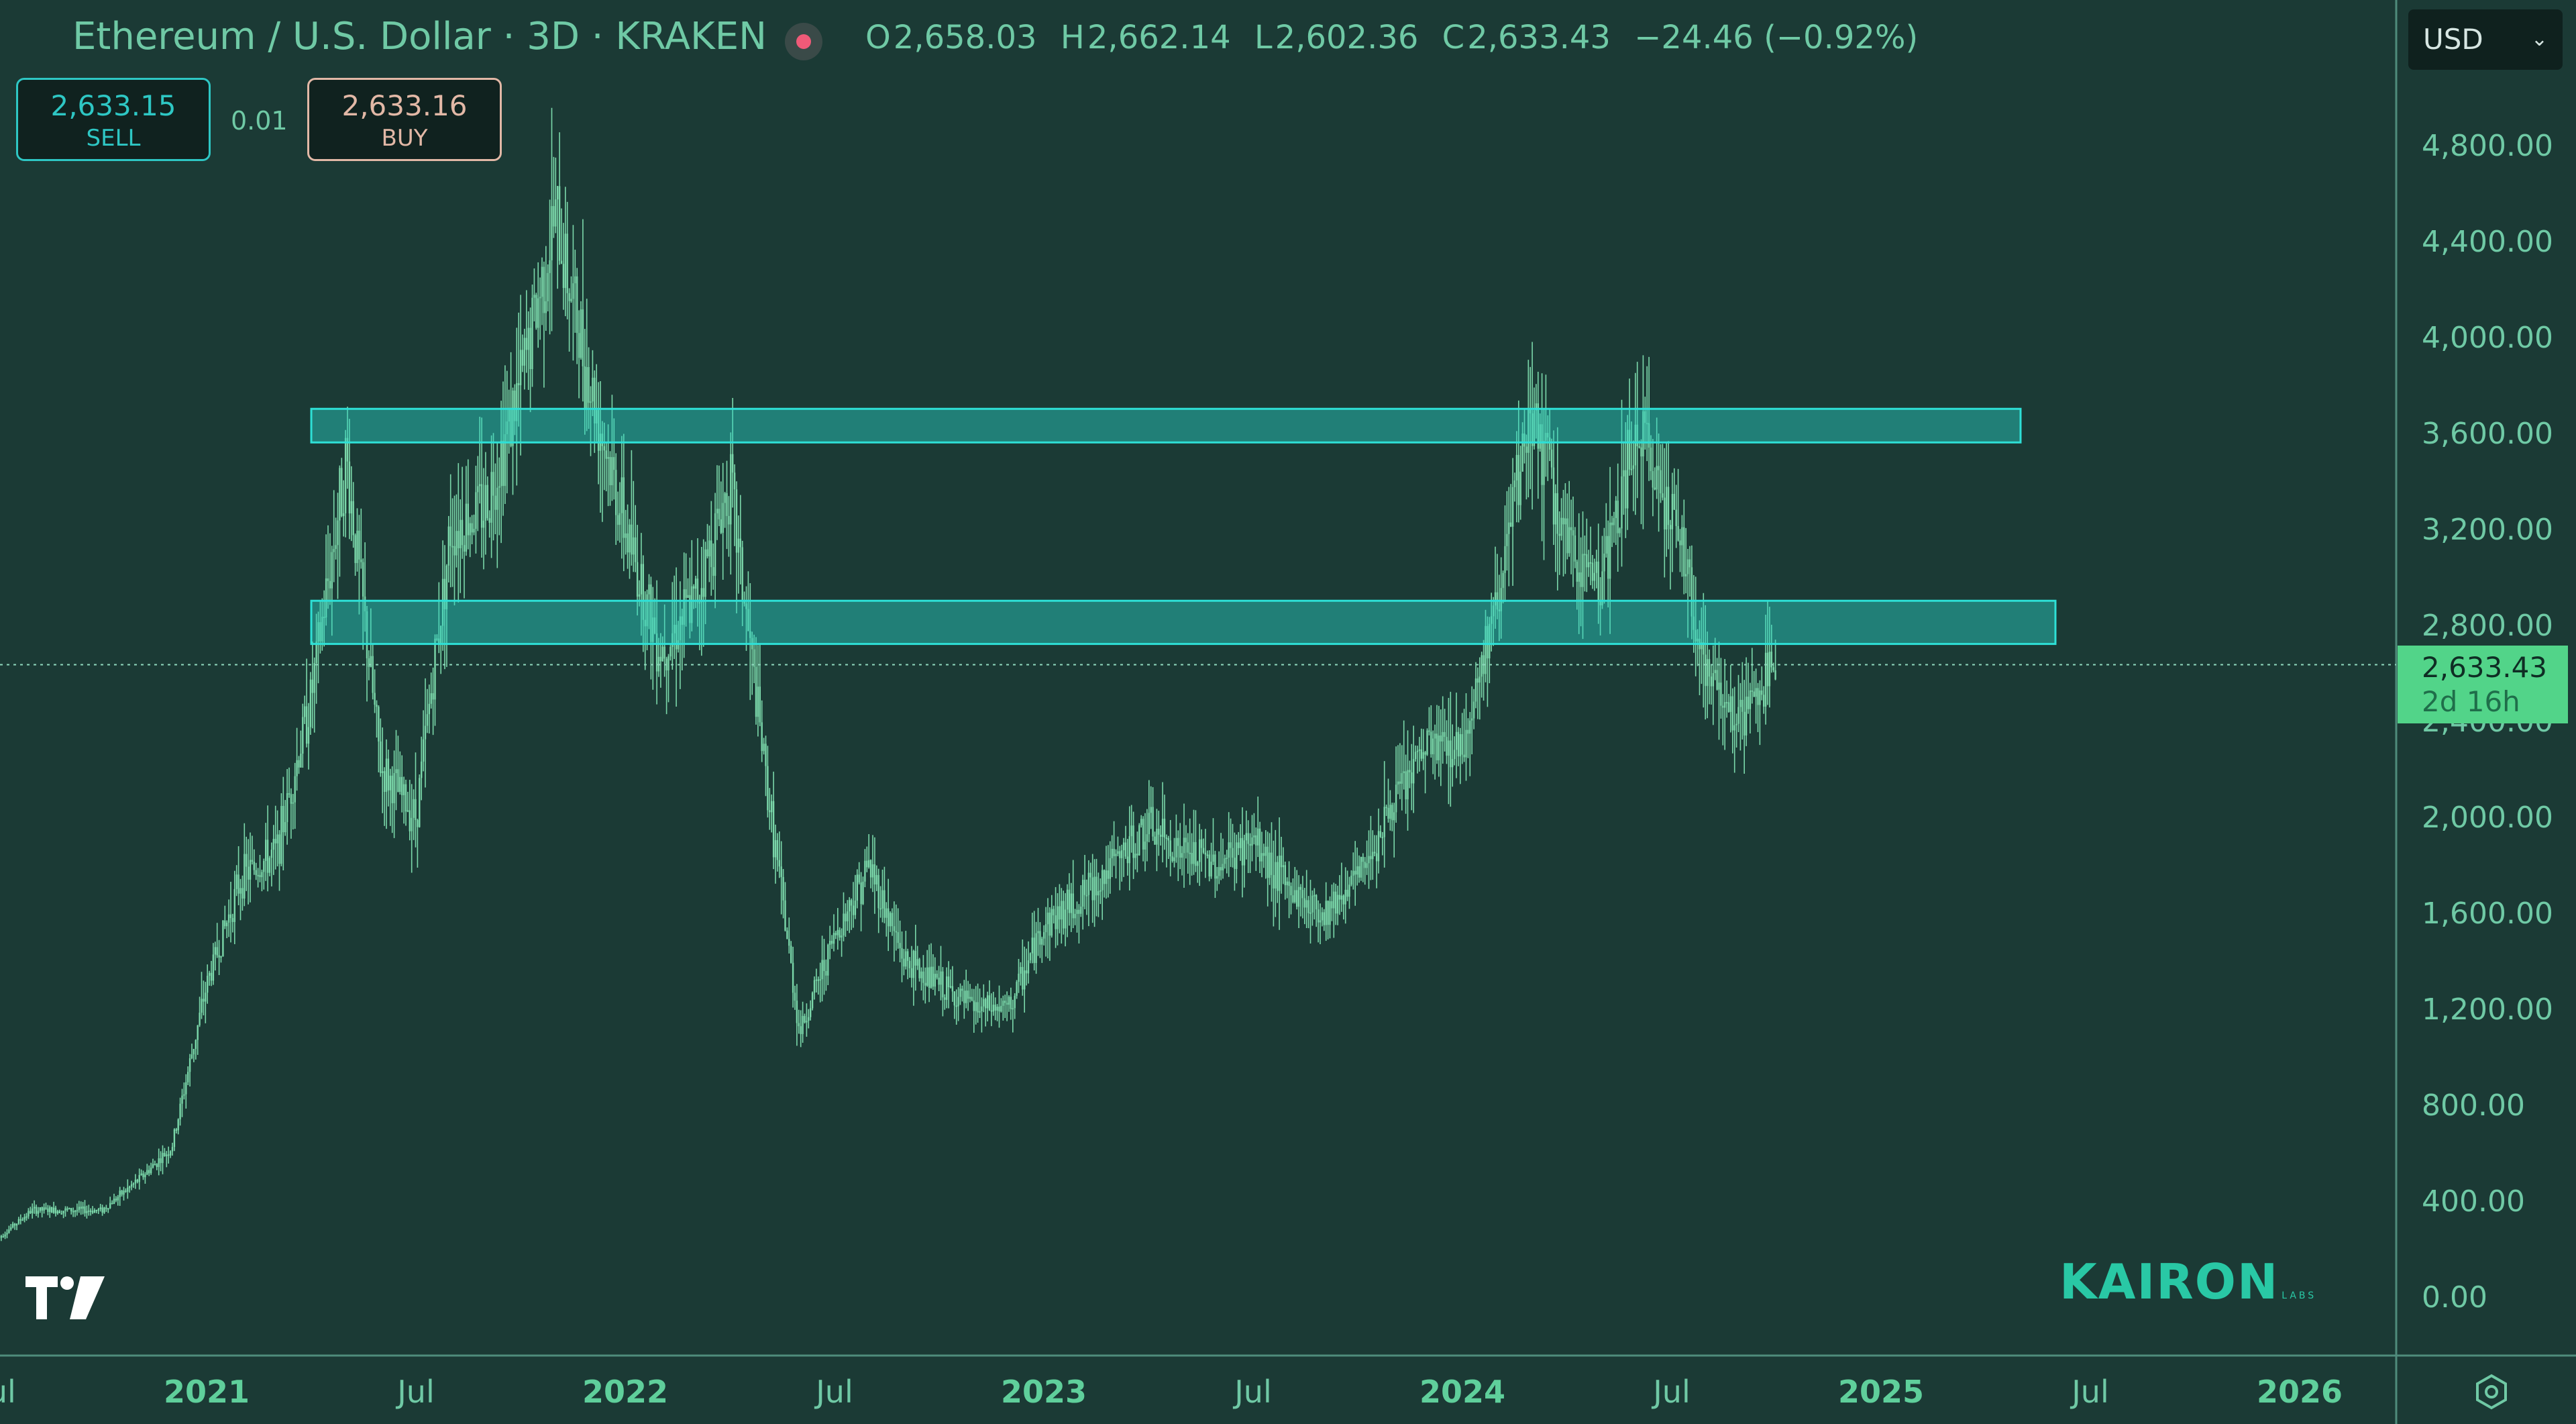  I want to click on tradingview-logo-icon, so click(66, 1298).